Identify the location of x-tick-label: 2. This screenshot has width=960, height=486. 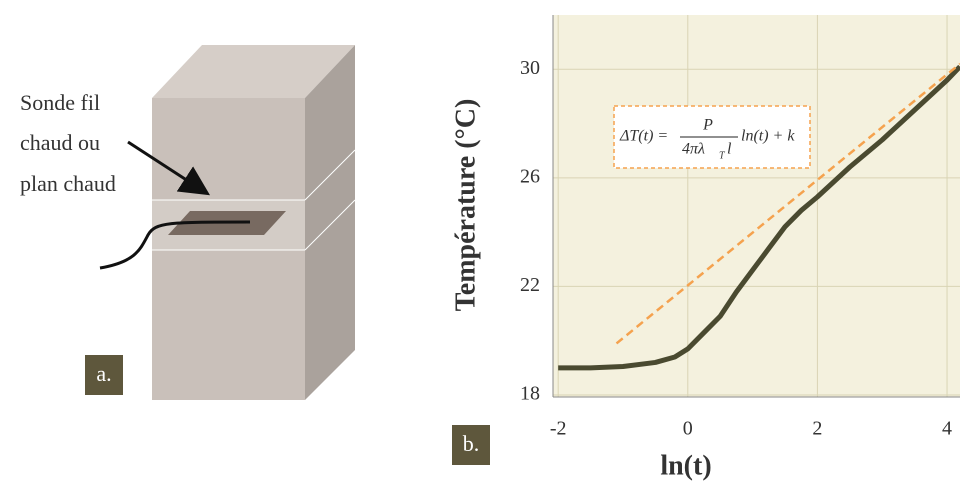
(817, 429).